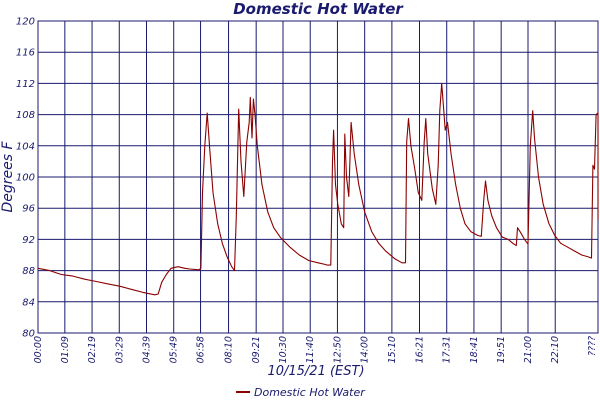 The image size is (600, 400). I want to click on x-tick-label: 22:10, so click(555, 349).